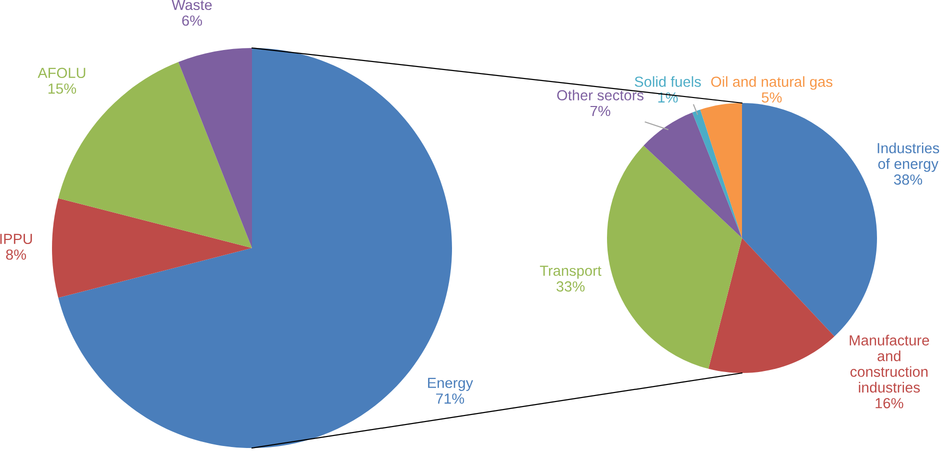 This screenshot has height=457, width=941. I want to click on data-label: 5%, so click(772, 97).